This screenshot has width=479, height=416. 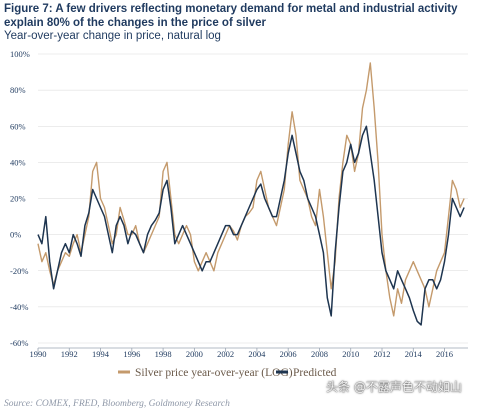 What do you see at coordinates (350, 354) in the screenshot?
I see `x-tick-label: 2010` at bounding box center [350, 354].